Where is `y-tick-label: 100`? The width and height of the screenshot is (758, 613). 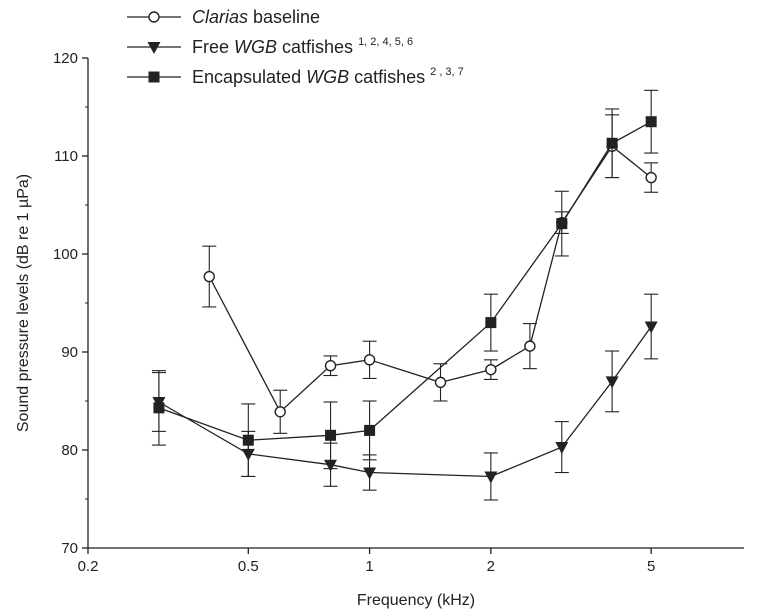 y-tick-label: 100 is located at coordinates (65, 254).